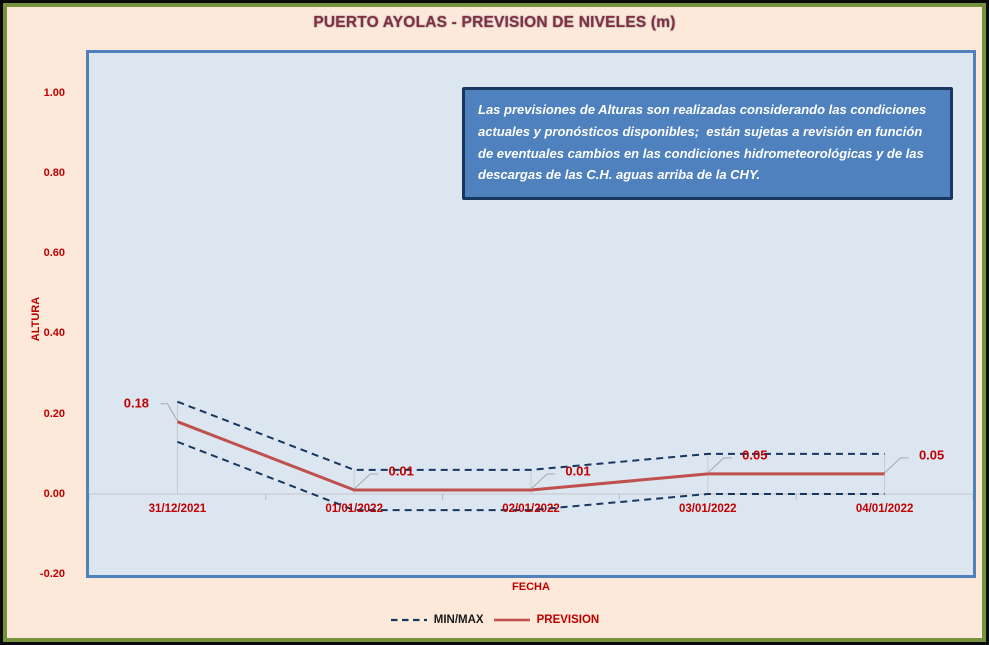 The height and width of the screenshot is (645, 989). What do you see at coordinates (136, 403) in the screenshot?
I see `data-label: 0.18` at bounding box center [136, 403].